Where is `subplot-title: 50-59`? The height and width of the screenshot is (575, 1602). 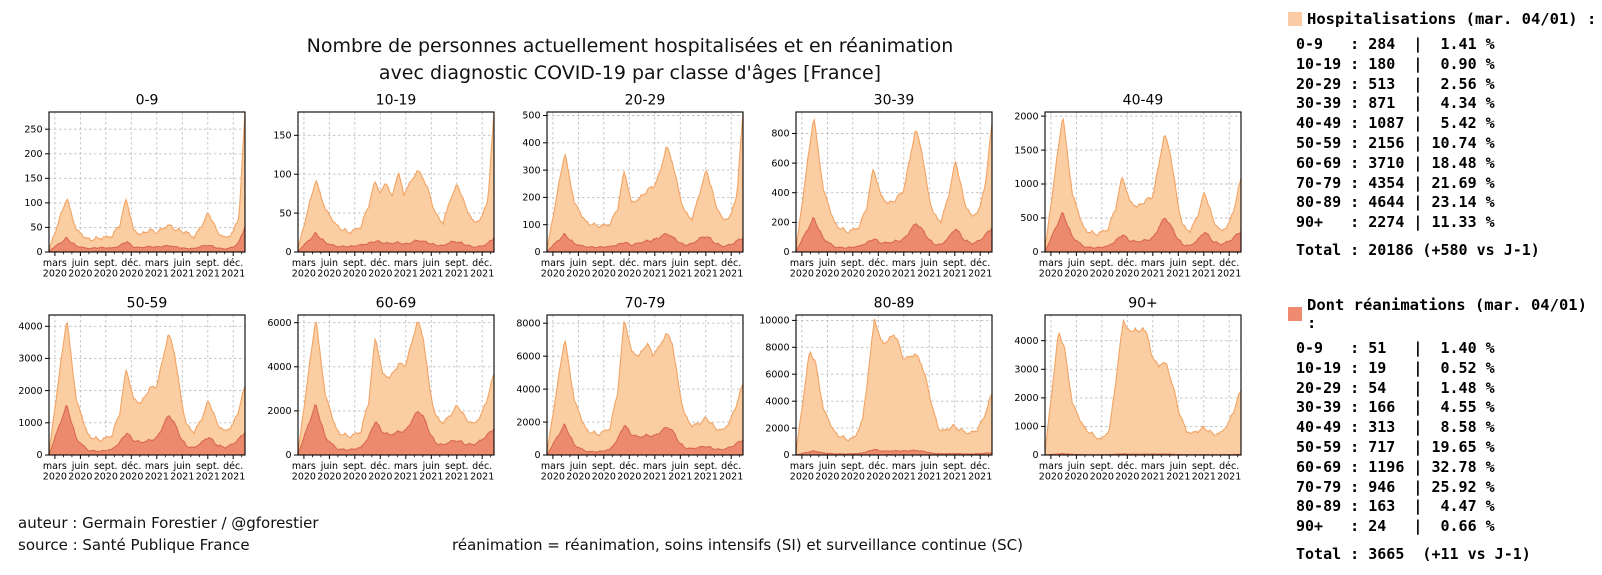 subplot-title: 50-59 is located at coordinates (147, 304).